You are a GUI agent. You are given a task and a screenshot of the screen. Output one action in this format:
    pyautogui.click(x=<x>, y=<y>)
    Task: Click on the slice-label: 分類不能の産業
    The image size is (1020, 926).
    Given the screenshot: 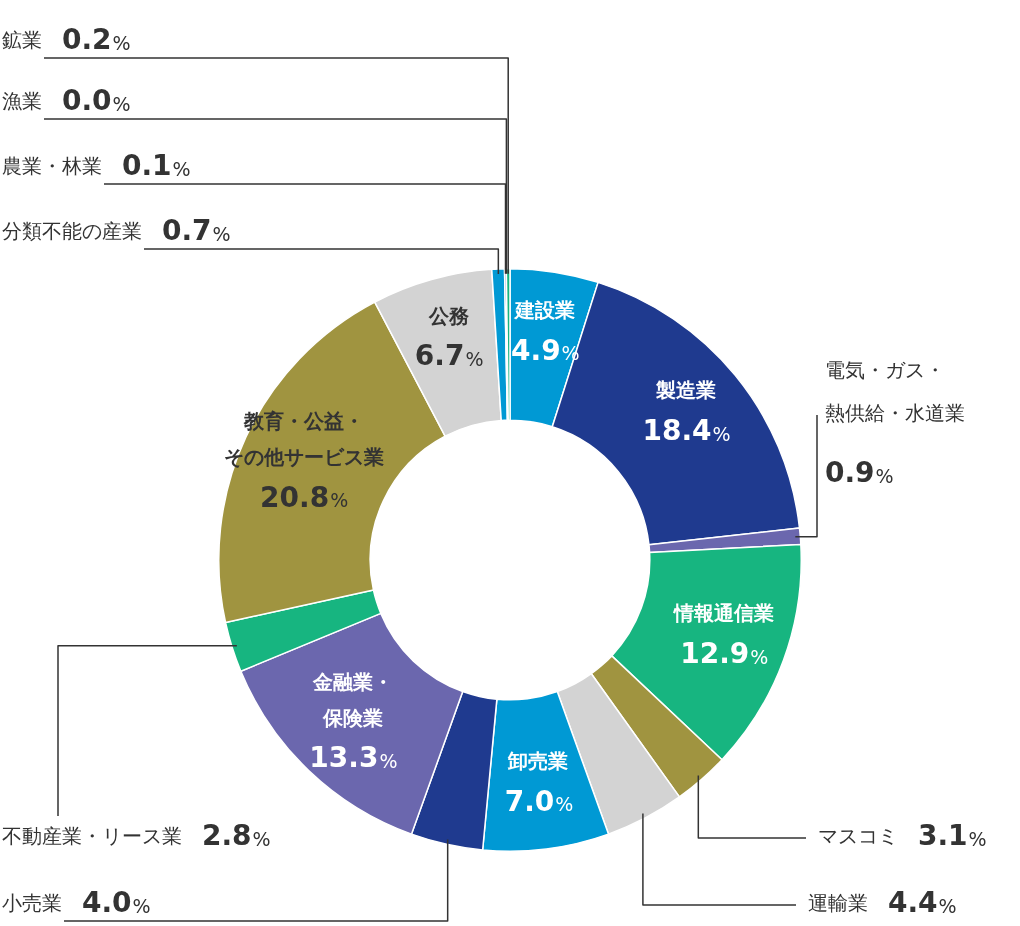 What is the action you would take?
    pyautogui.click(x=72, y=231)
    